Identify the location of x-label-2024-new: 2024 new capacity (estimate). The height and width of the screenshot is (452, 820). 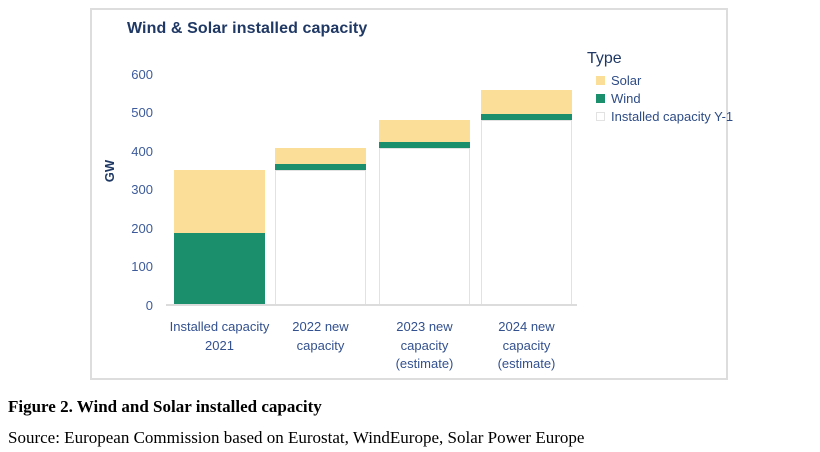
(526, 345).